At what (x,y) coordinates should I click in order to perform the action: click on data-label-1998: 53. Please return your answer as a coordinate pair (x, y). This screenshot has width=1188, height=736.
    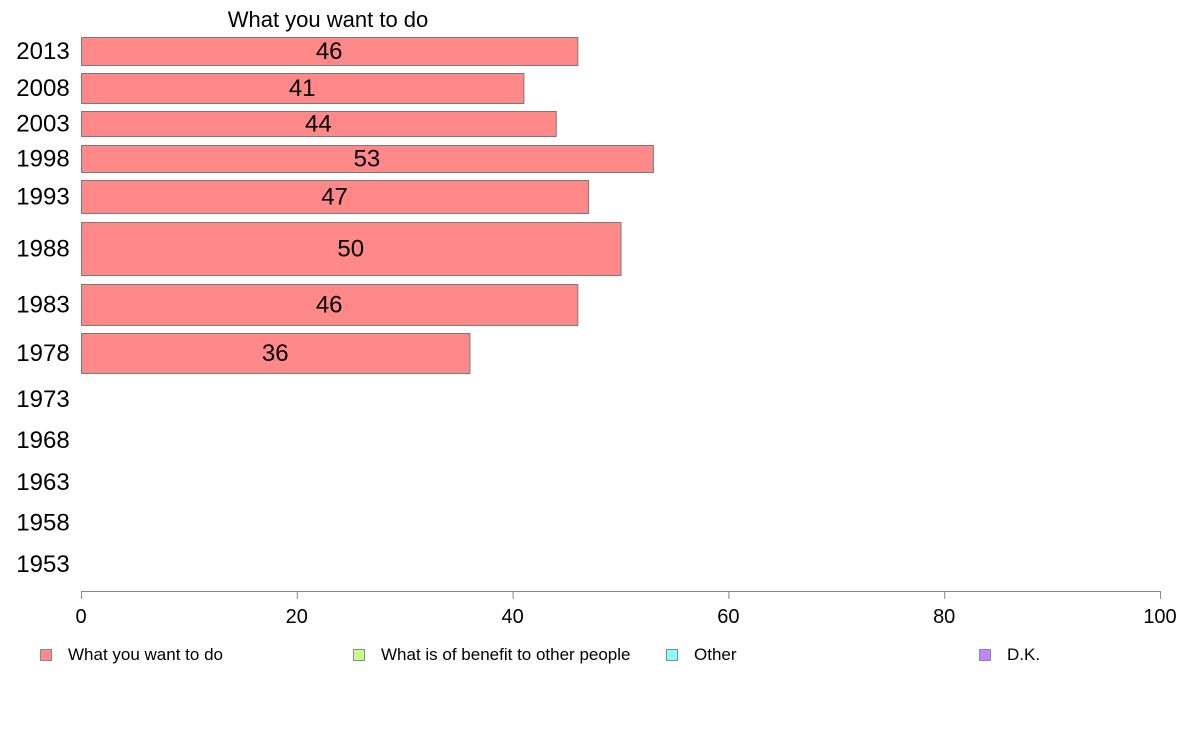
    Looking at the image, I should click on (367, 159).